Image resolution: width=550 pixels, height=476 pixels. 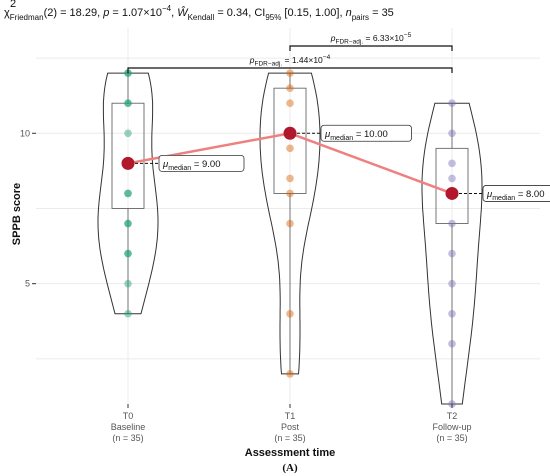 I want to click on p-label: p, so click(x=105, y=13).